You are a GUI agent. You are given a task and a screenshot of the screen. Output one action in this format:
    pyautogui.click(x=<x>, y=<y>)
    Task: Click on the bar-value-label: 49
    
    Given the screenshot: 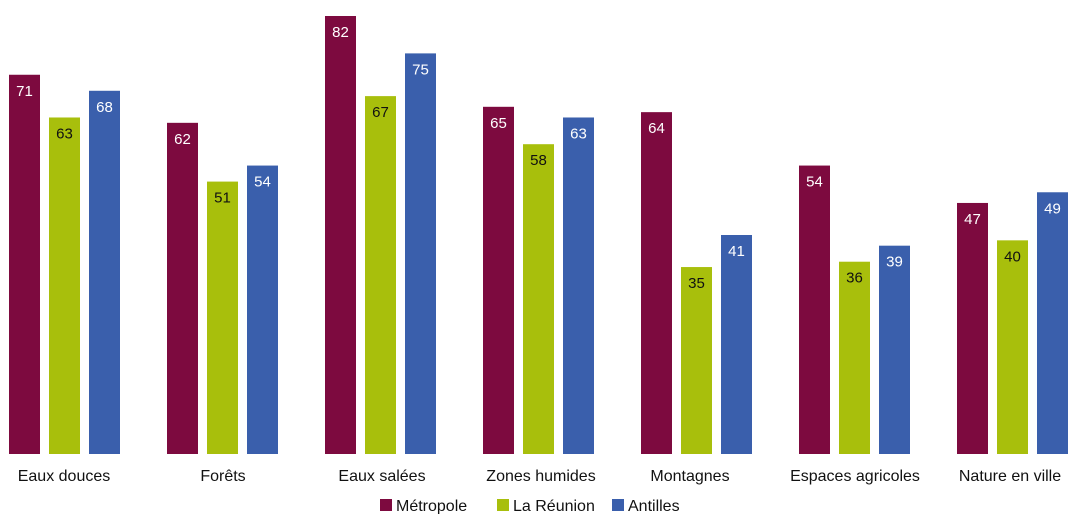 What is the action you would take?
    pyautogui.click(x=1052, y=208)
    